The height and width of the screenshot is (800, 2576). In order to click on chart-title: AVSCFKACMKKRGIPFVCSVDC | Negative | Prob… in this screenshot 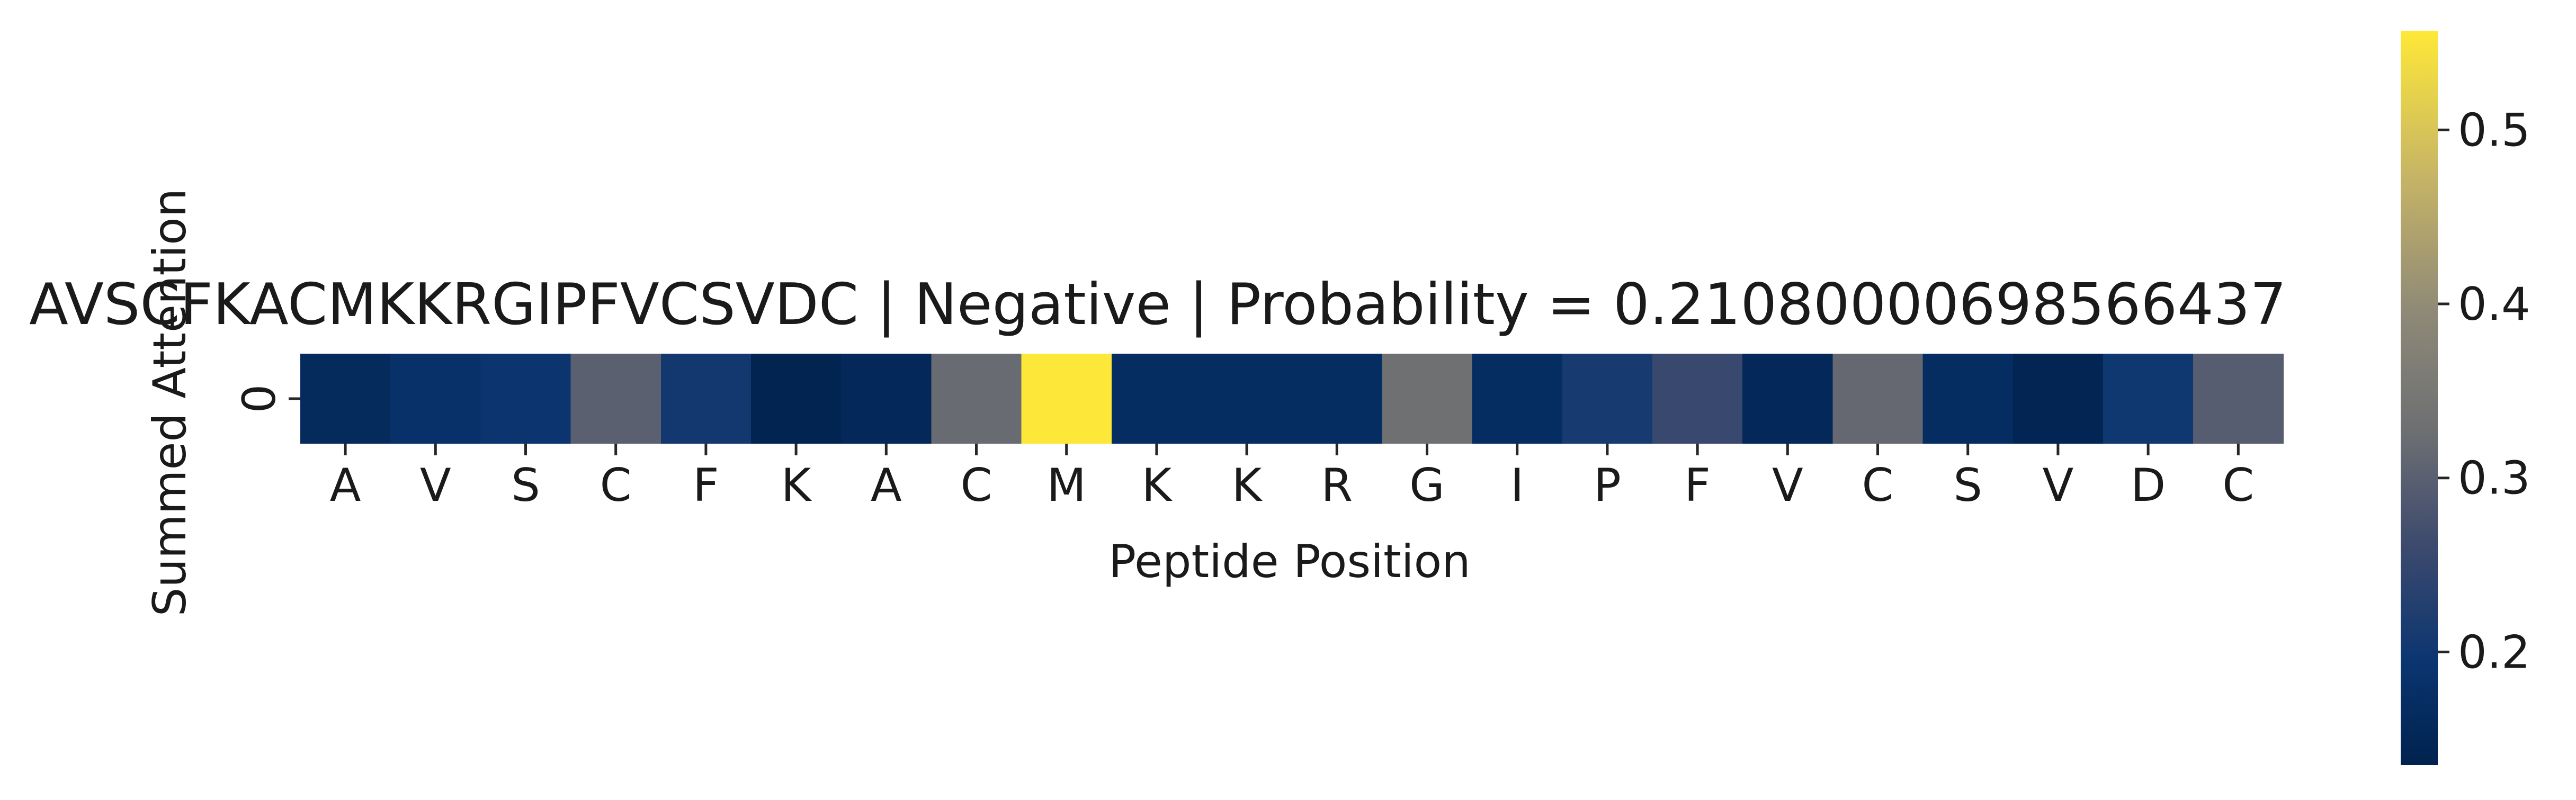, I will do `click(1157, 305)`.